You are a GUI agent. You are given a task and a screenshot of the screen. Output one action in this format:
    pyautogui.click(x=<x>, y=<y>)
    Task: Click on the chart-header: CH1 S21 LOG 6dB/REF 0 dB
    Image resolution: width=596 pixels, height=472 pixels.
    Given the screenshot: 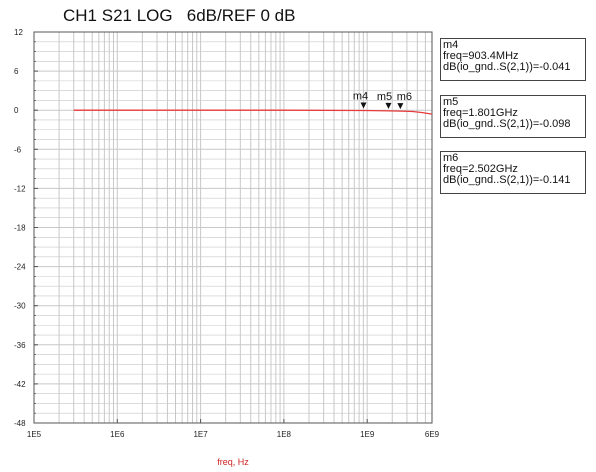 What is the action you would take?
    pyautogui.click(x=179, y=15)
    